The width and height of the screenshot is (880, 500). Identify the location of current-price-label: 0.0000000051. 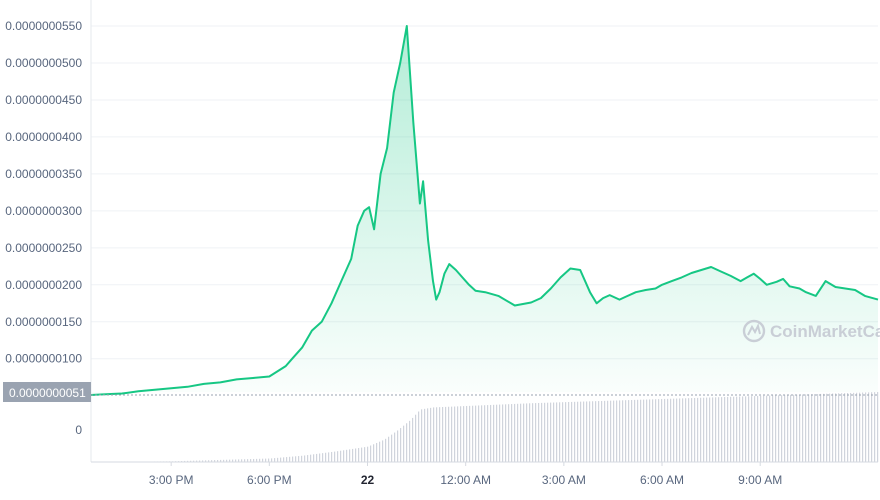
(47, 393).